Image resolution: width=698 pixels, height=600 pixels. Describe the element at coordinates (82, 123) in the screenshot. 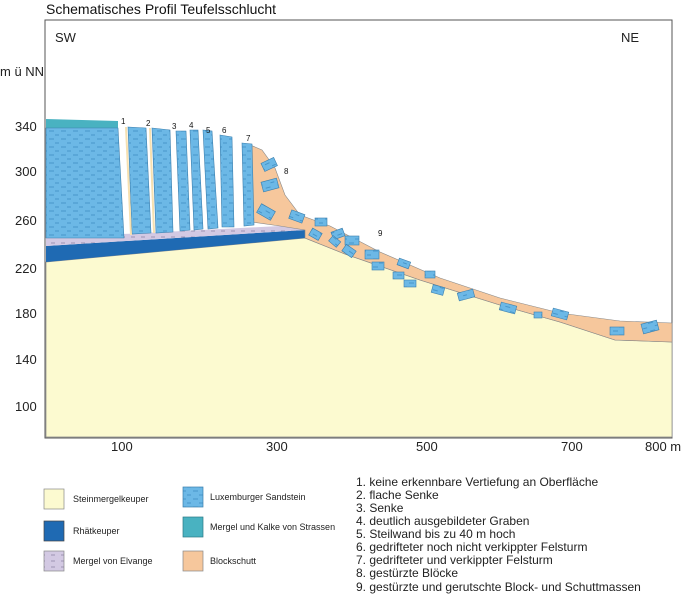

I see `layer-mergel-kalke-strassen` at that location.